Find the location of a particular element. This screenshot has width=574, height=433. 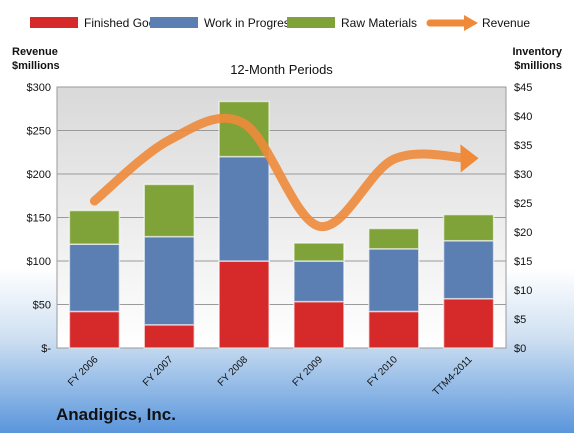

revenue-line-arrowhead is located at coordinates (469, 158).